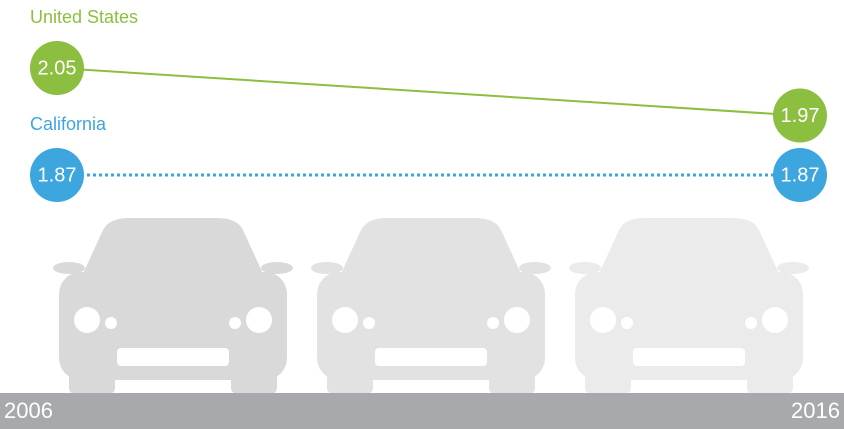 The width and height of the screenshot is (844, 429). I want to click on value-label: 2.05, so click(57, 68).